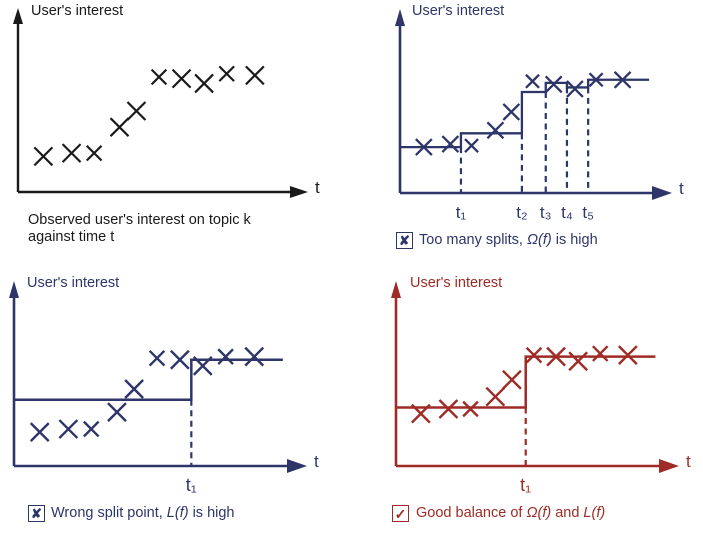  I want to click on caption-middle: and, so click(567, 513).